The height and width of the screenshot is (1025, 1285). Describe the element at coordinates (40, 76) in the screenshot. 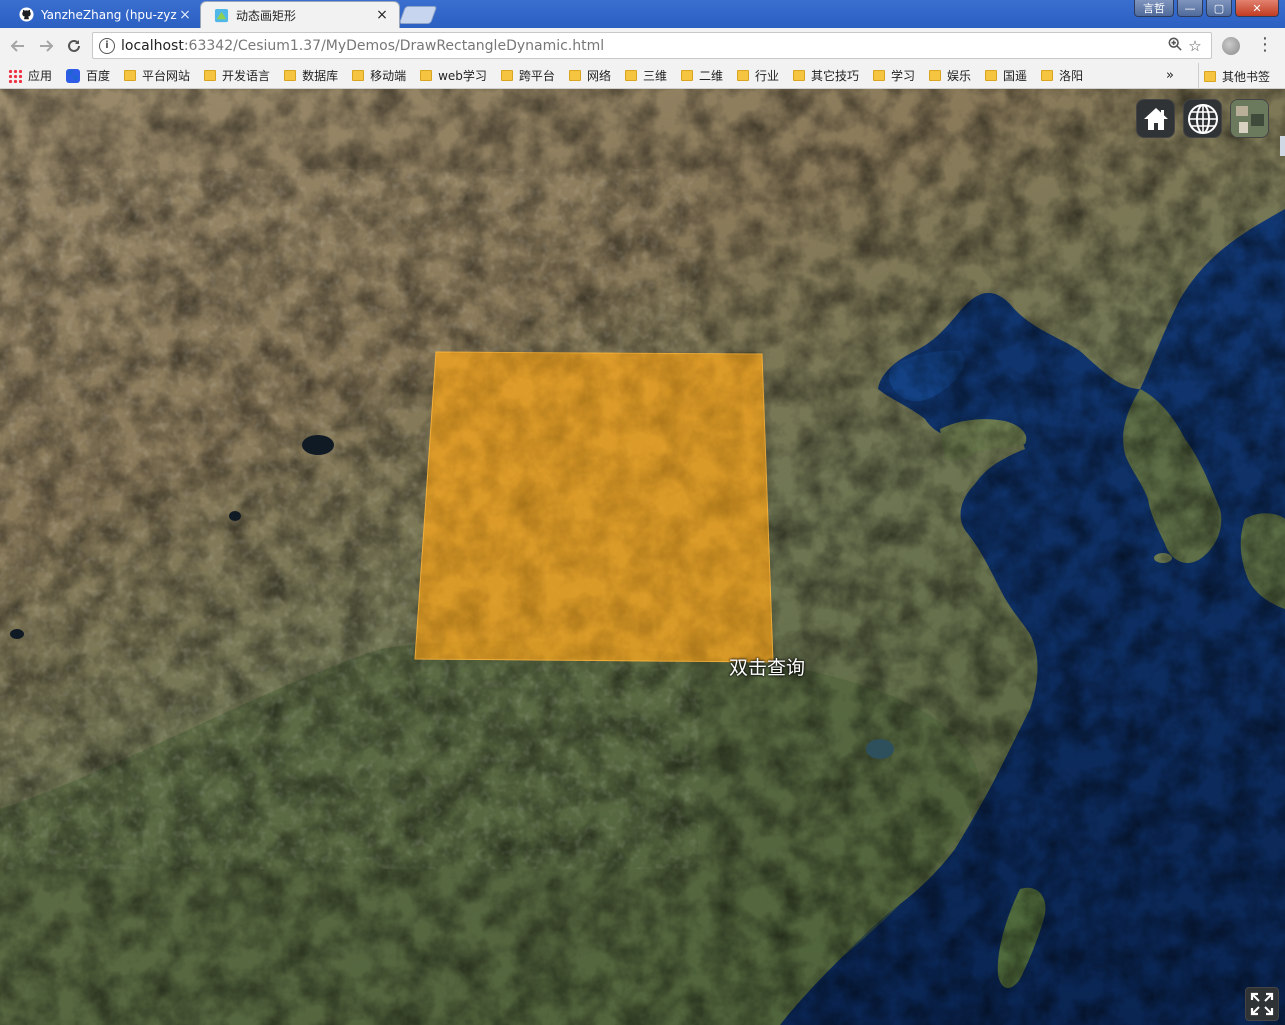

I see `bookmark-label: 应用` at that location.